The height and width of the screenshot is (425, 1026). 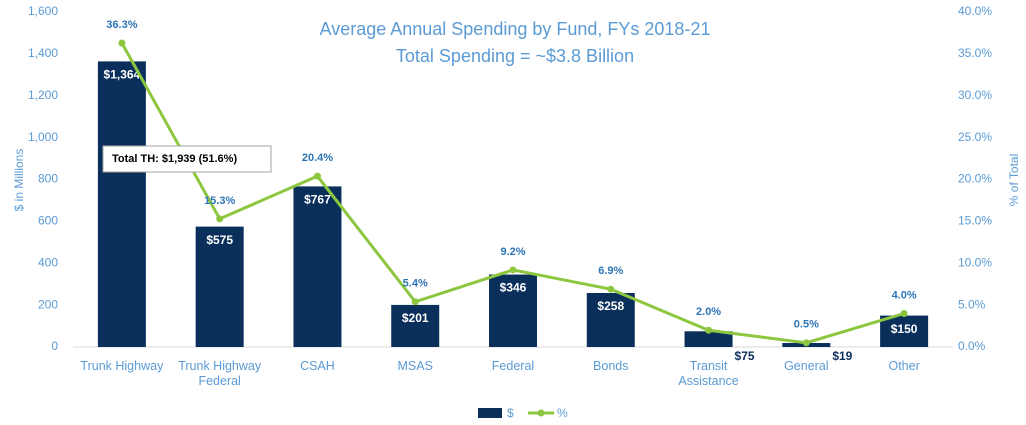 I want to click on x-tick-label: Trunk Highway Federal, so click(x=220, y=373).